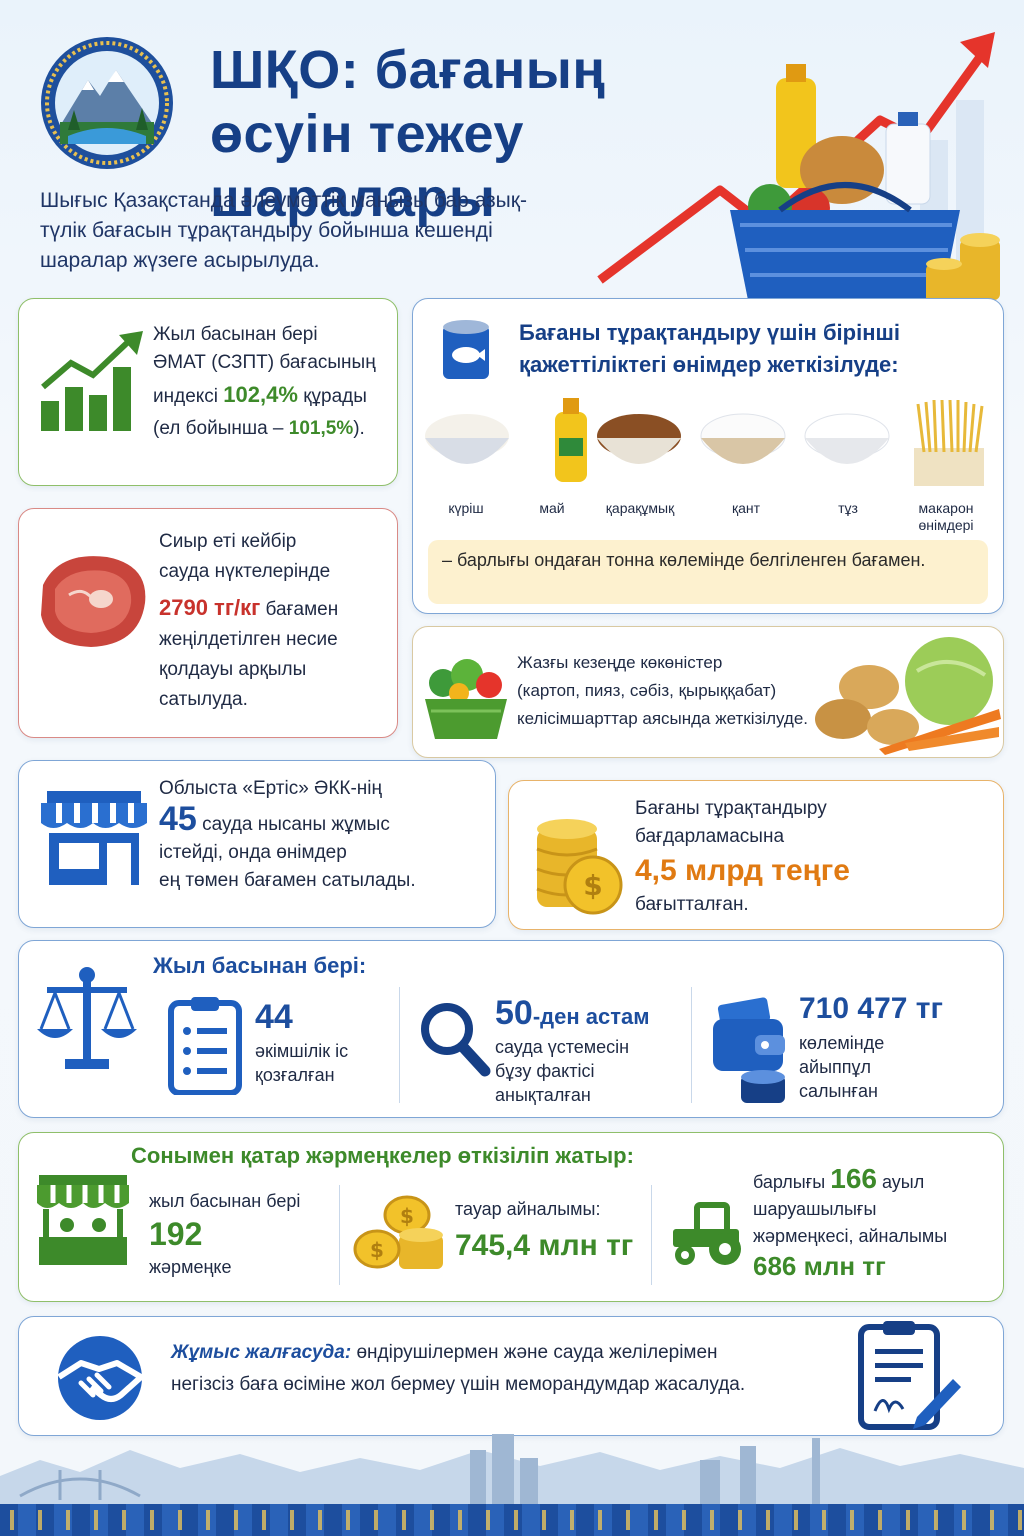  Describe the element at coordinates (466, 508) in the screenshot. I see `product-label-rice: күріш` at that location.